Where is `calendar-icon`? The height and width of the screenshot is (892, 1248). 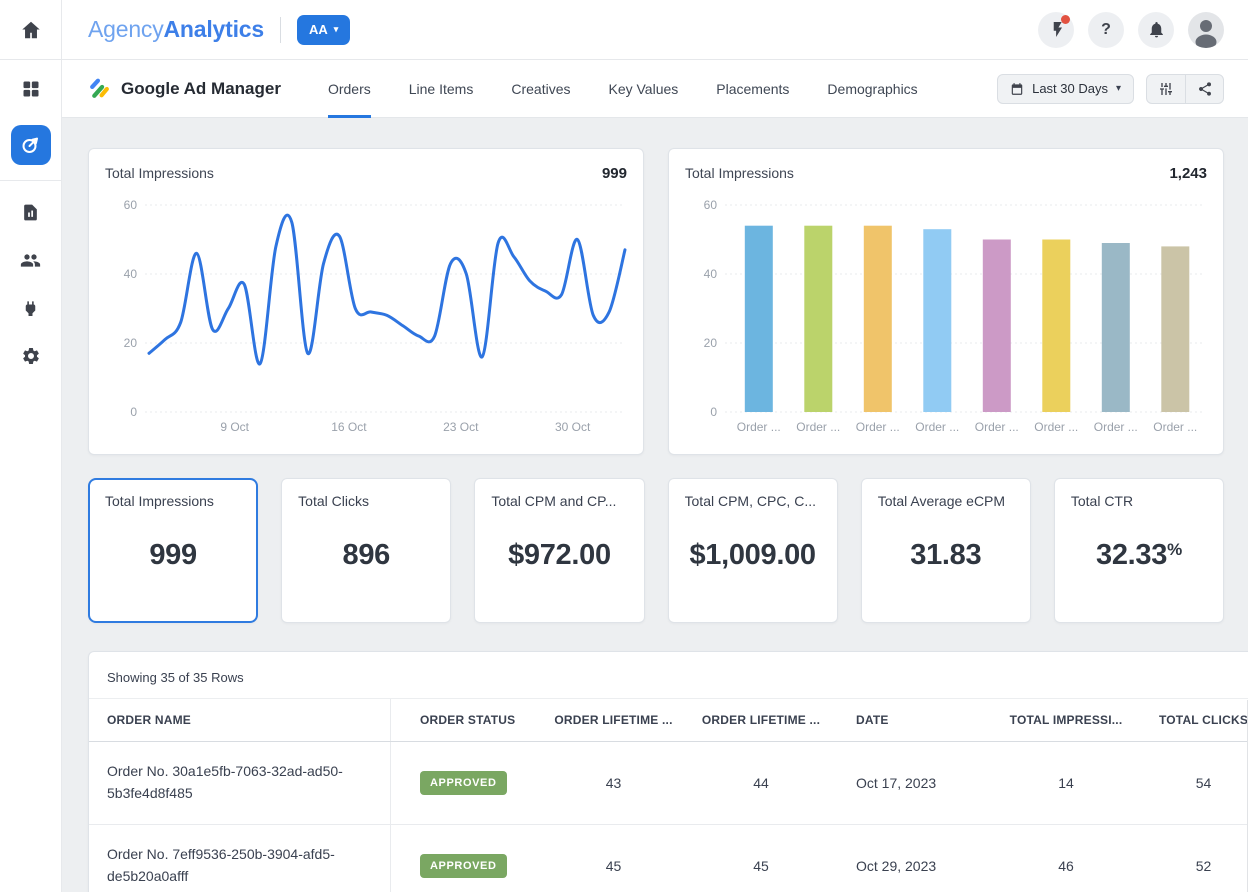
calendar-icon is located at coordinates (1017, 88).